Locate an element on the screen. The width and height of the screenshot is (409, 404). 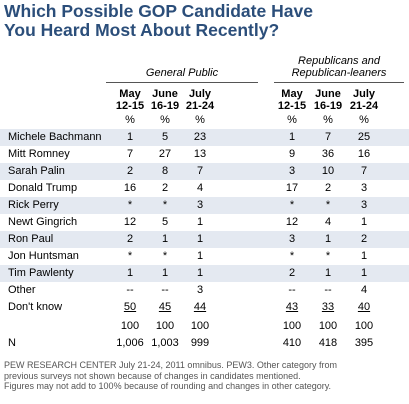
title-line-1: Which Possible GOP Candidate Have is located at coordinates (158, 11).